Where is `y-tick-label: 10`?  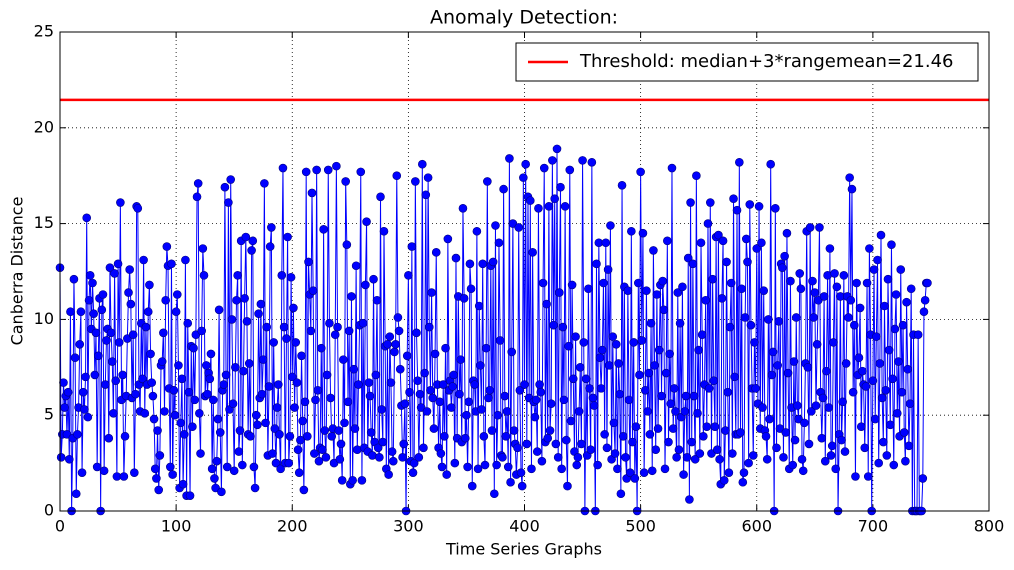
y-tick-label: 10 is located at coordinates (44, 318).